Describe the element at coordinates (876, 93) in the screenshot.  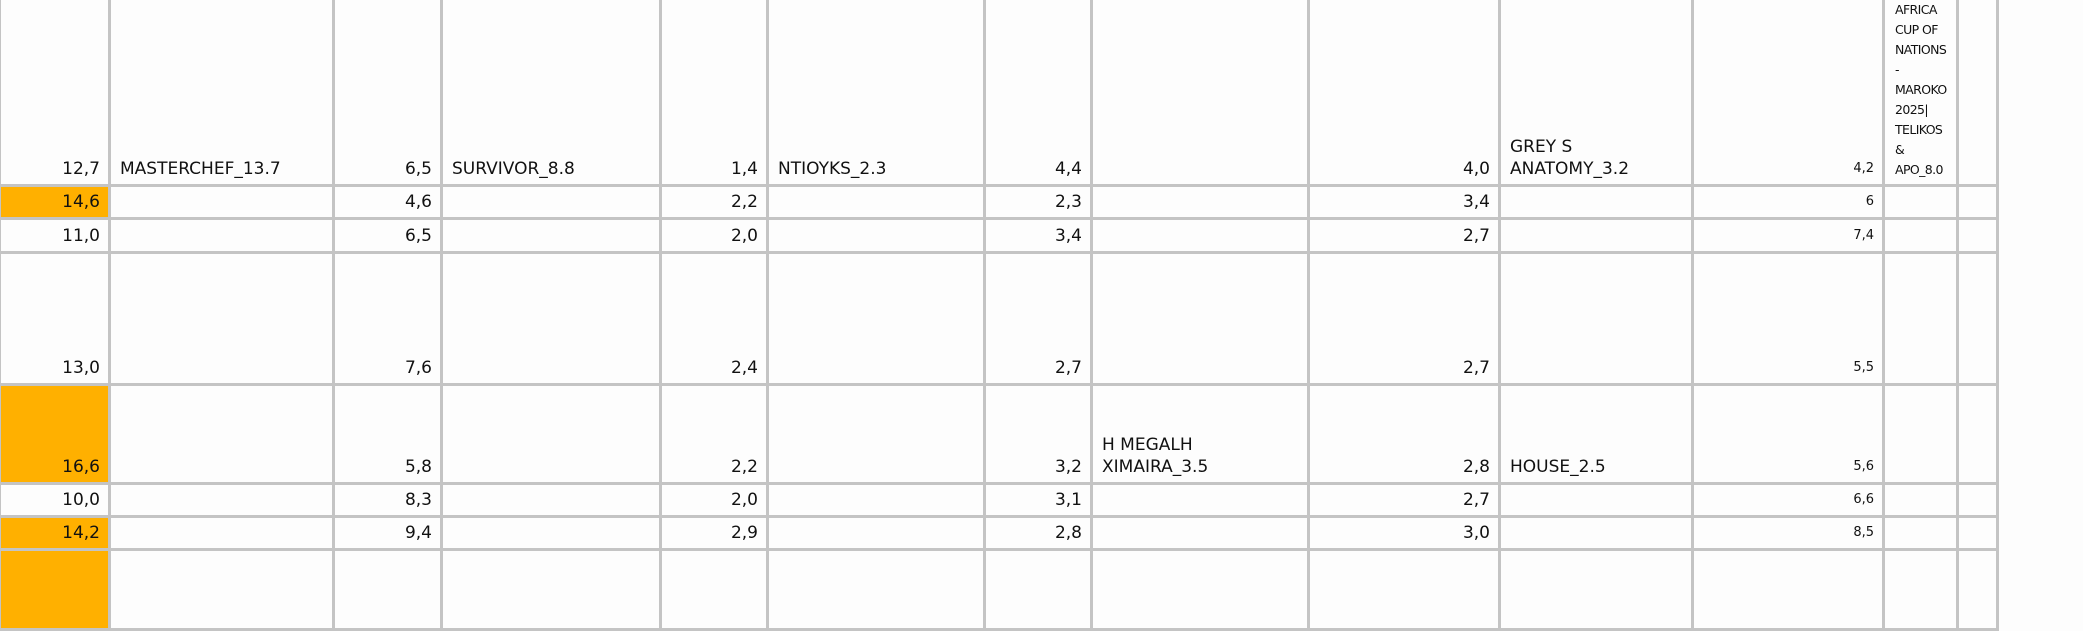
I see `cell-show-c: NTIOYKS_2.3` at that location.